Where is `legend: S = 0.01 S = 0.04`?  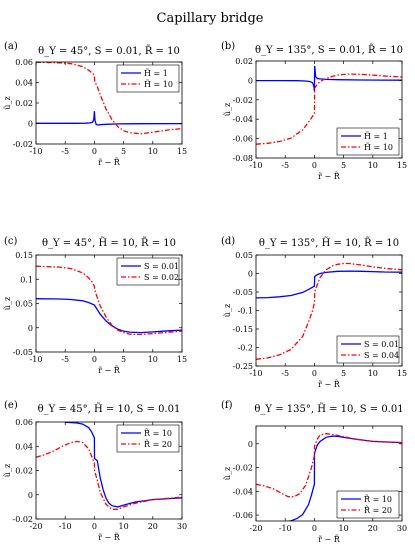 legend: S = 0.01 S = 0.04 is located at coordinates (368, 349).